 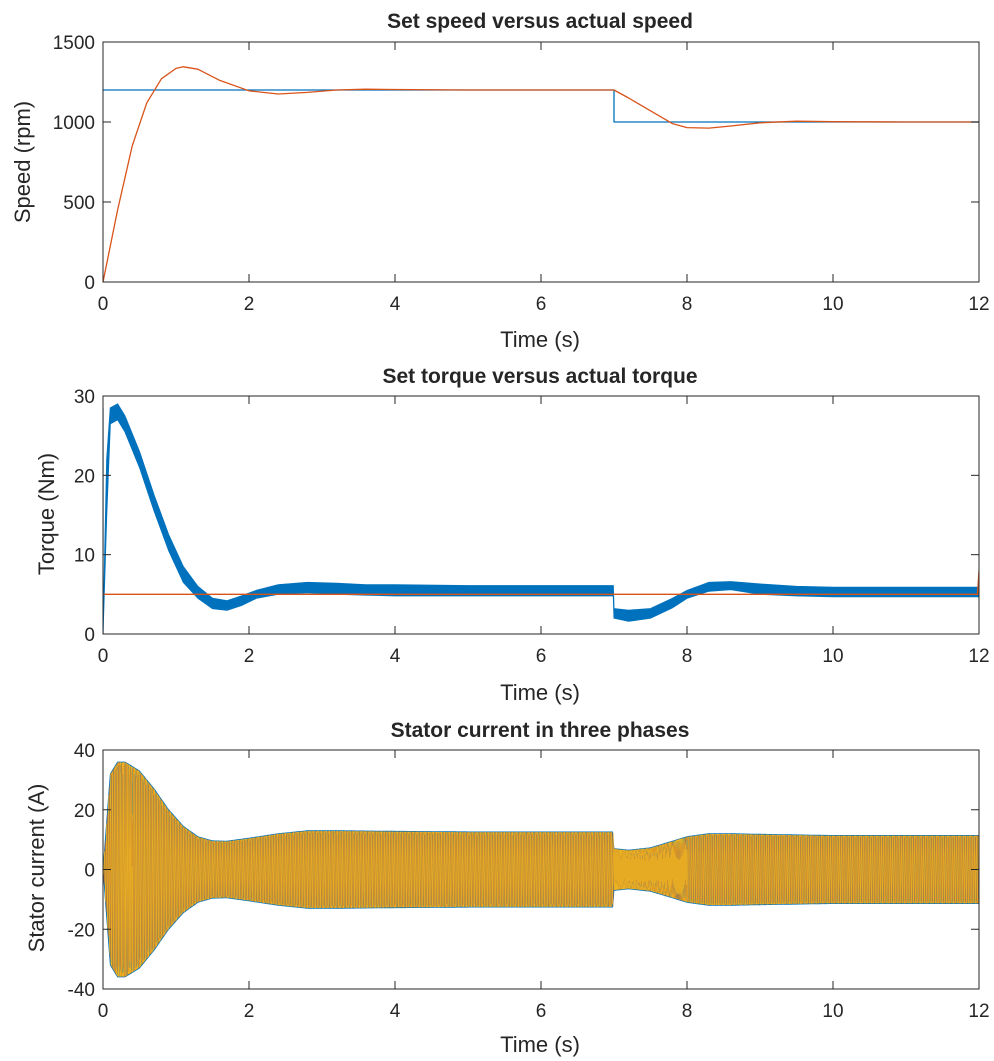 What do you see at coordinates (687, 656) in the screenshot?
I see `torque-x-tick-label: 8` at bounding box center [687, 656].